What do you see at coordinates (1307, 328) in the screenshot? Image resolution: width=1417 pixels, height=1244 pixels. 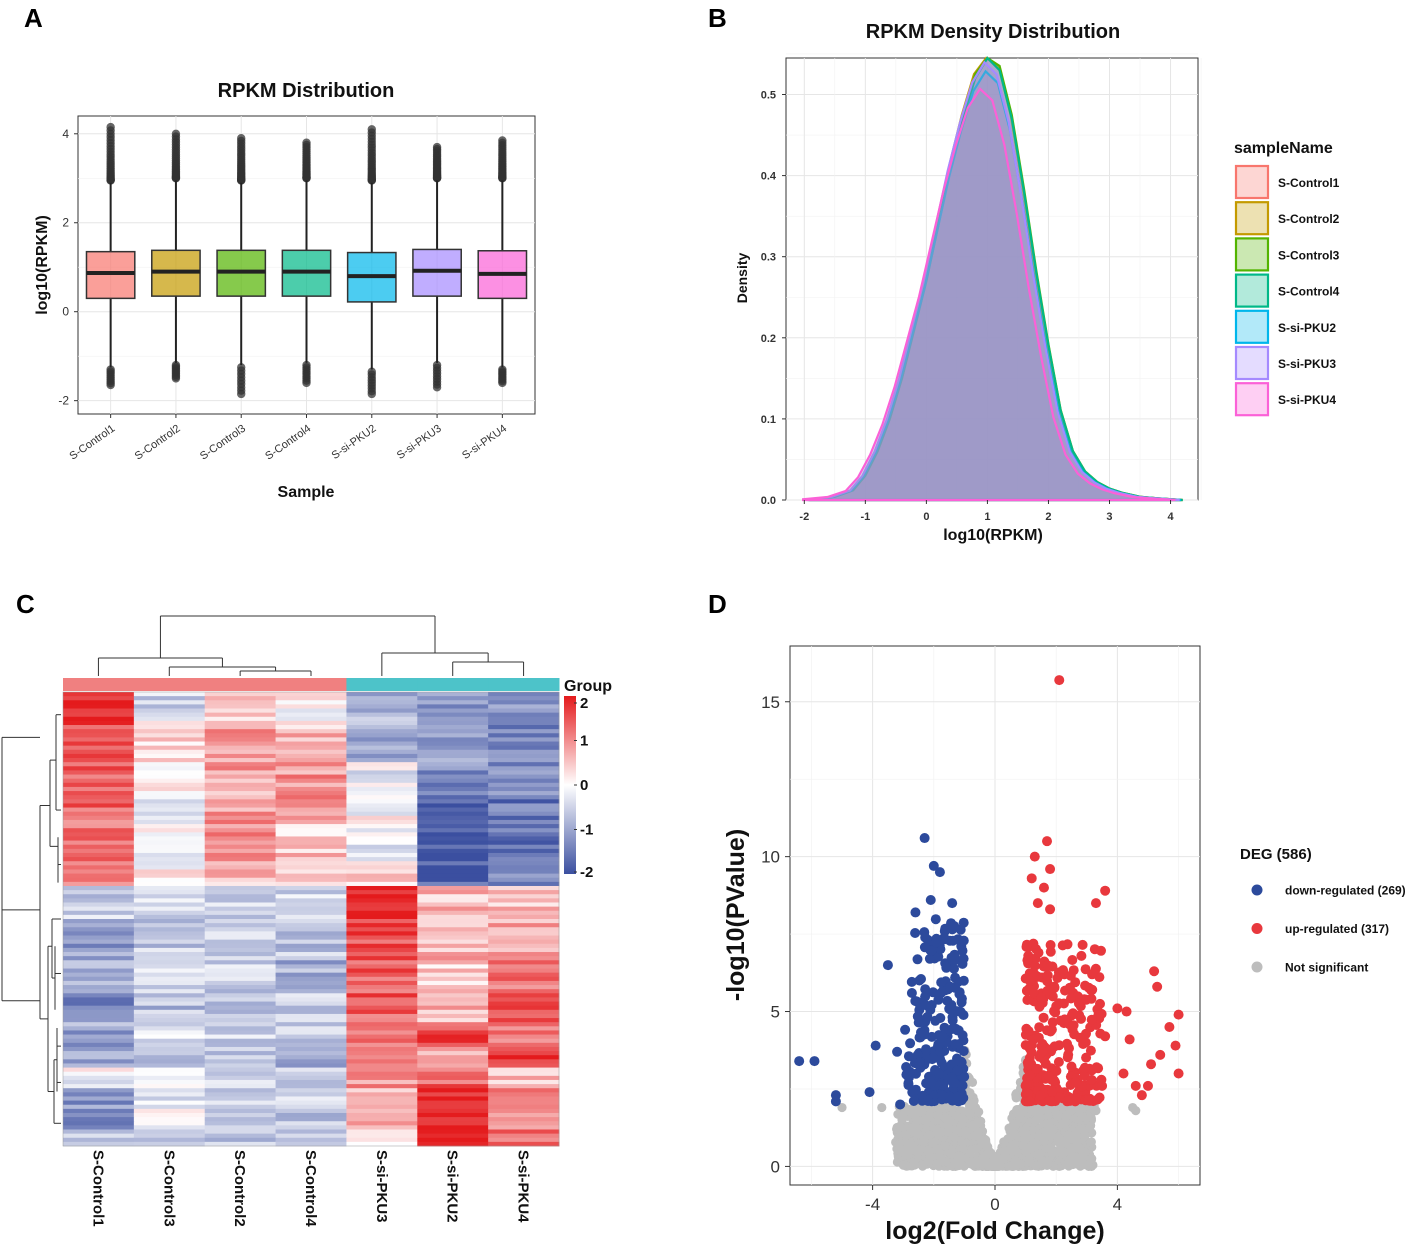 I see `panel-b-legend-label: S-si-PKU2` at bounding box center [1307, 328].